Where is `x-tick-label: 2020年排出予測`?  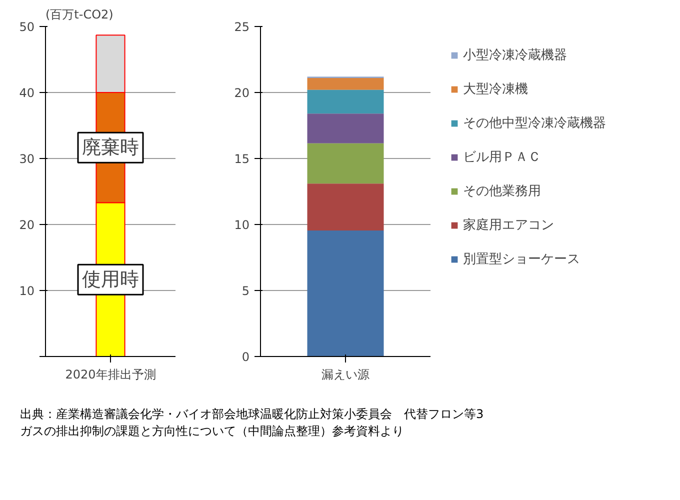
x-tick-label: 2020年排出予測 is located at coordinates (110, 375).